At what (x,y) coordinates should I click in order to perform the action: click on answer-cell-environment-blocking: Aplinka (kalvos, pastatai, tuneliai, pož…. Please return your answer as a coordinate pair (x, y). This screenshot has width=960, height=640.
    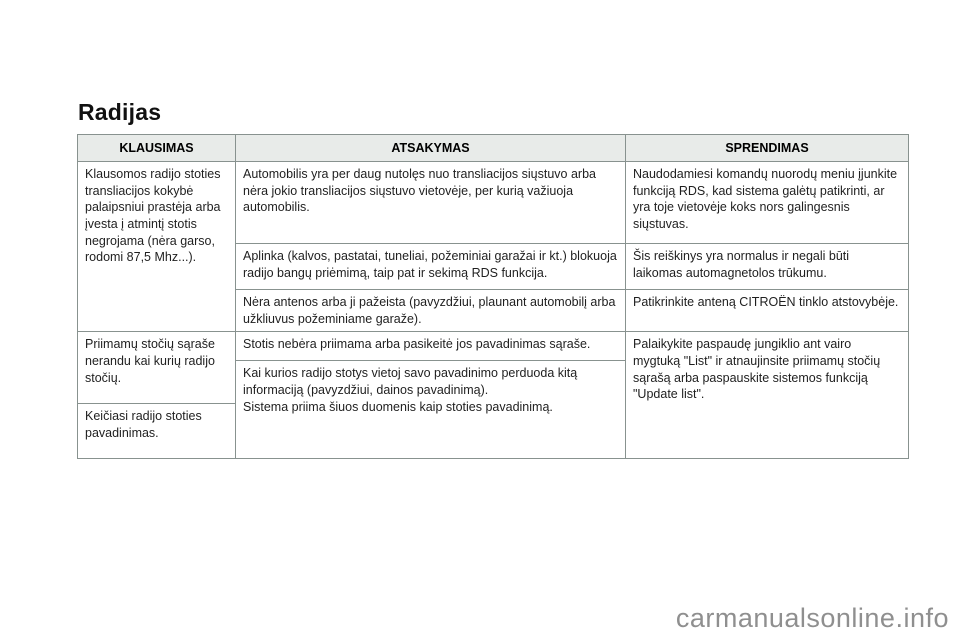
    Looking at the image, I should click on (430, 266).